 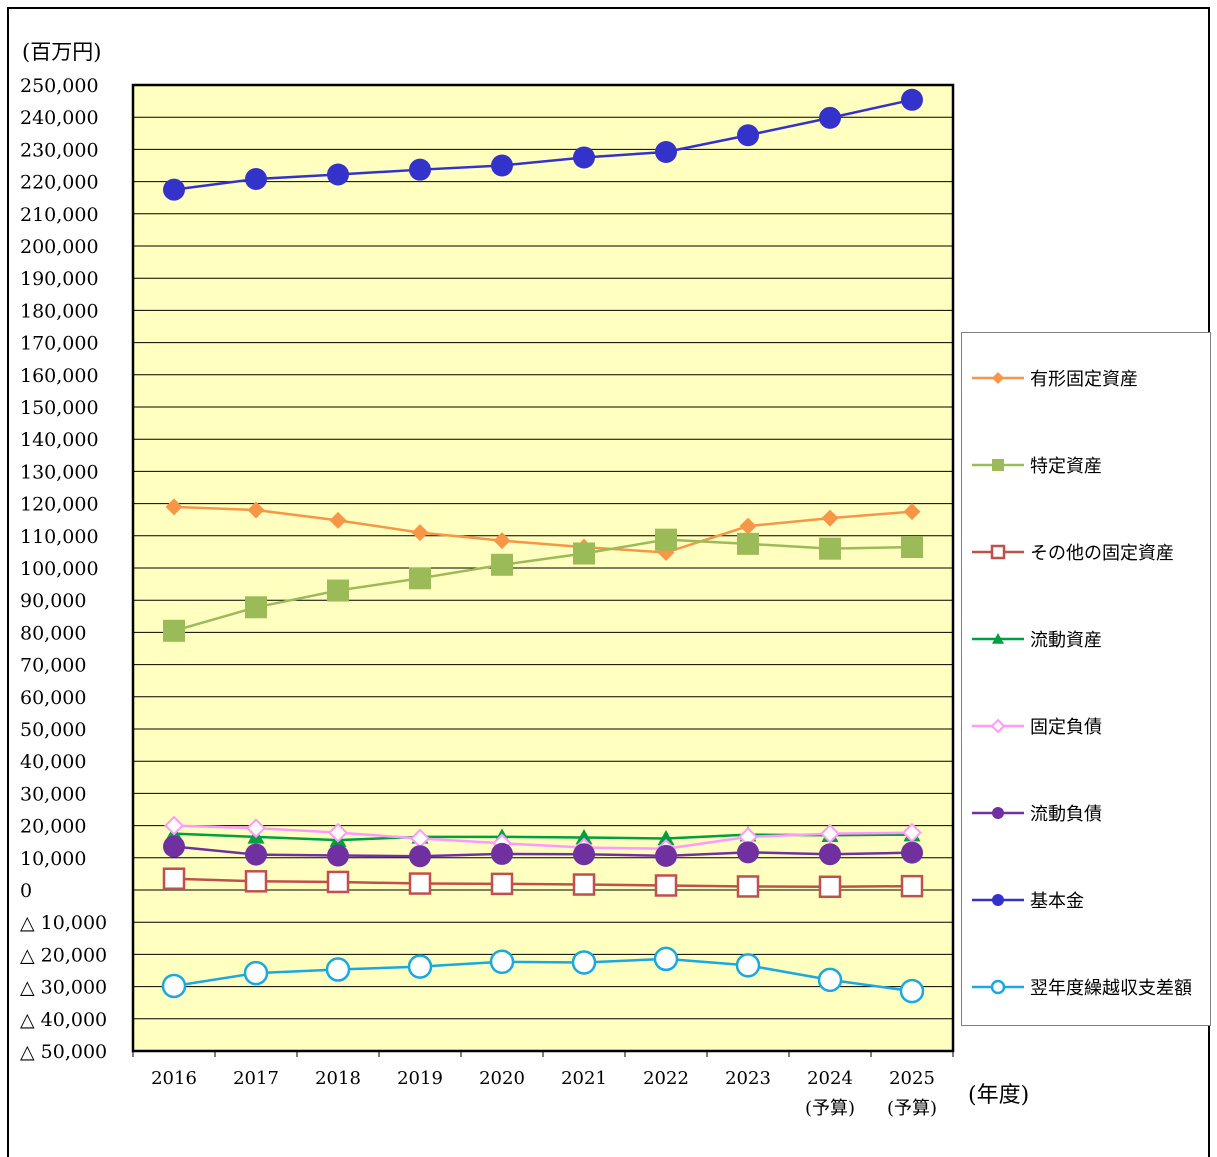 I want to click on legend-item: 流動負債, so click(x=1036, y=813).